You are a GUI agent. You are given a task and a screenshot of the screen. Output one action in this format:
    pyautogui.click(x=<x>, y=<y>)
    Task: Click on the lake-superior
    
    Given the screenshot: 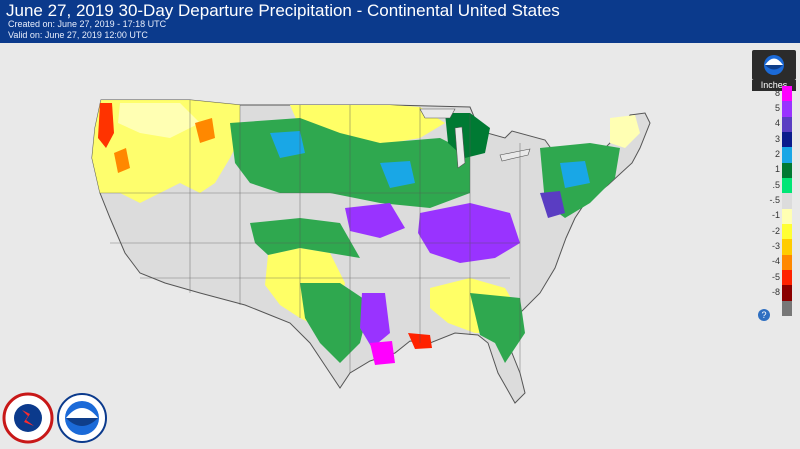 What is the action you would take?
    pyautogui.click(x=437, y=113)
    